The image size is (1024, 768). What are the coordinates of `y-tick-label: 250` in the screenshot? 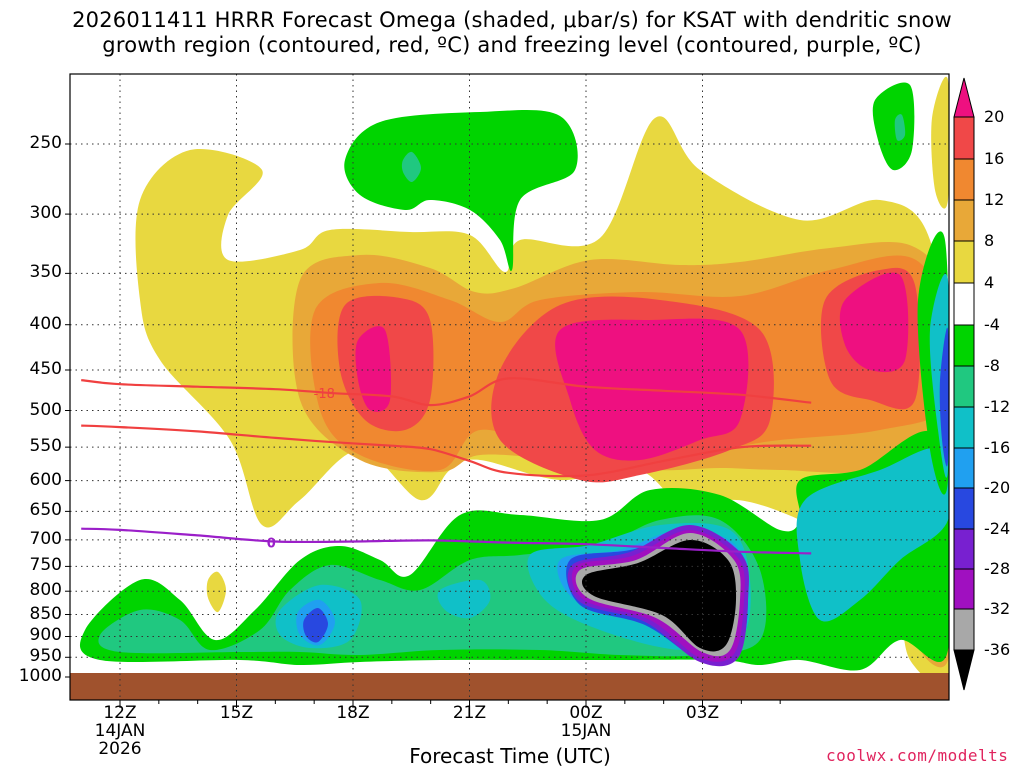 It's located at (45, 143).